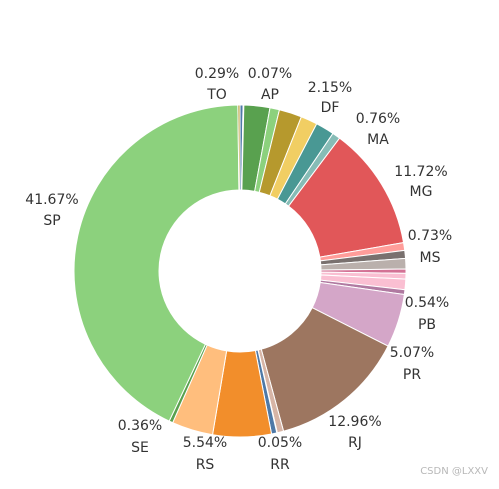 The width and height of the screenshot is (499, 489). I want to click on slice-pct-sp: 41.67%, so click(51, 200).